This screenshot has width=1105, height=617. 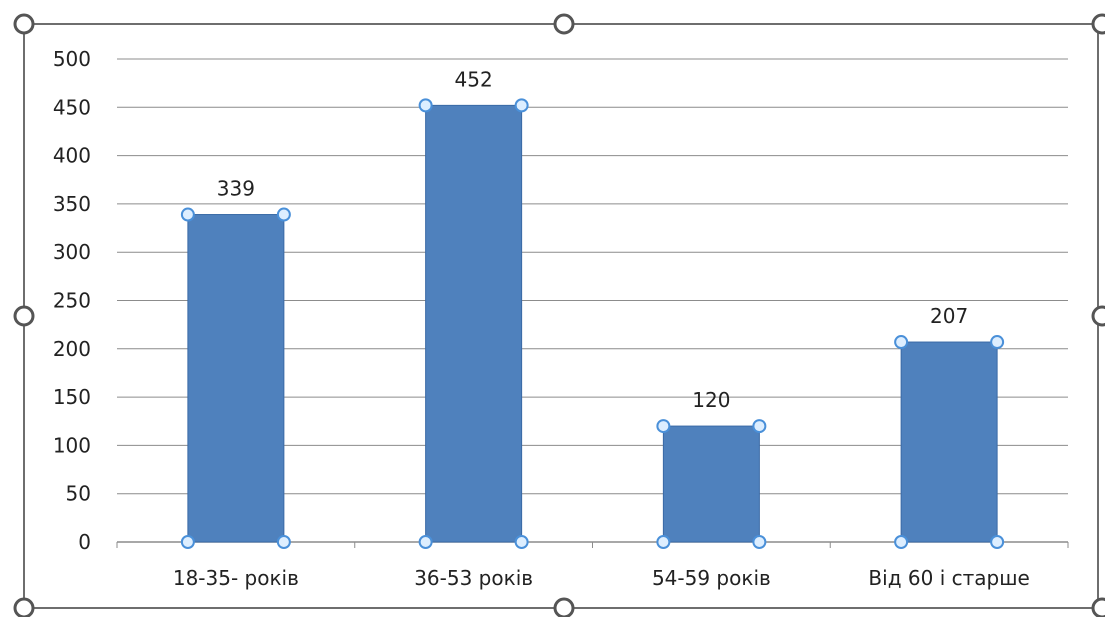 What do you see at coordinates (72, 252) in the screenshot?
I see `y-tick-label: 300` at bounding box center [72, 252].